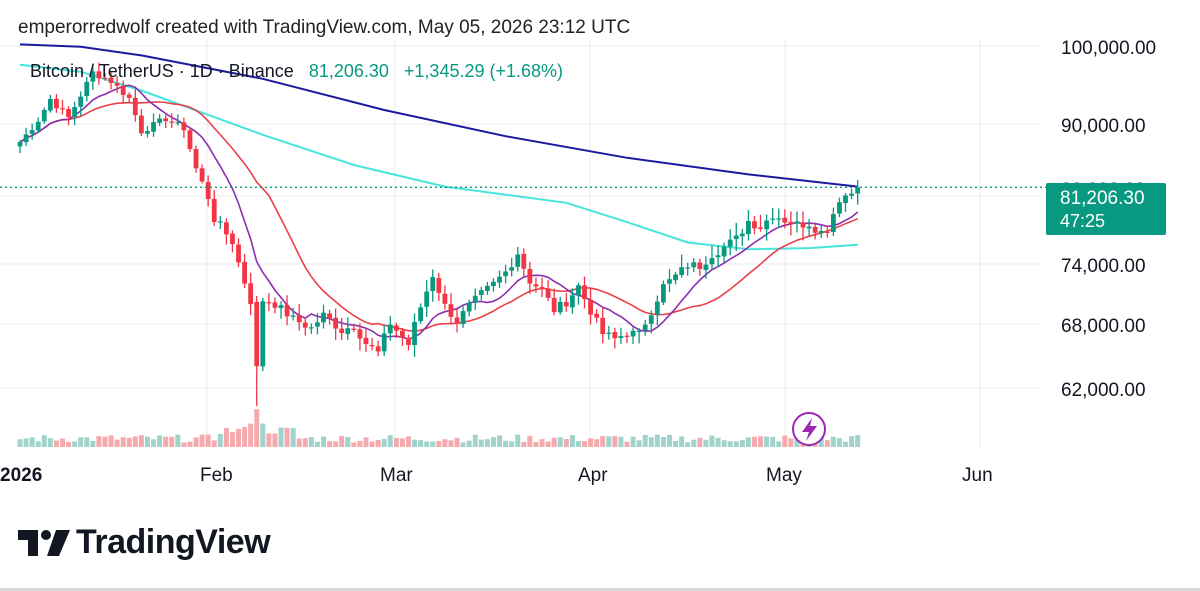 The width and height of the screenshot is (1200, 591). Describe the element at coordinates (1102, 198) in the screenshot. I see `last-price-tag-price: 81,206.30` at that location.